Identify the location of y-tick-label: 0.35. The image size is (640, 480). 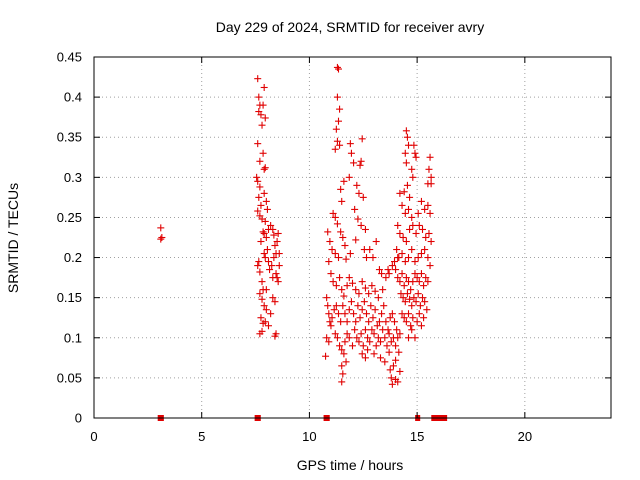
(69, 137).